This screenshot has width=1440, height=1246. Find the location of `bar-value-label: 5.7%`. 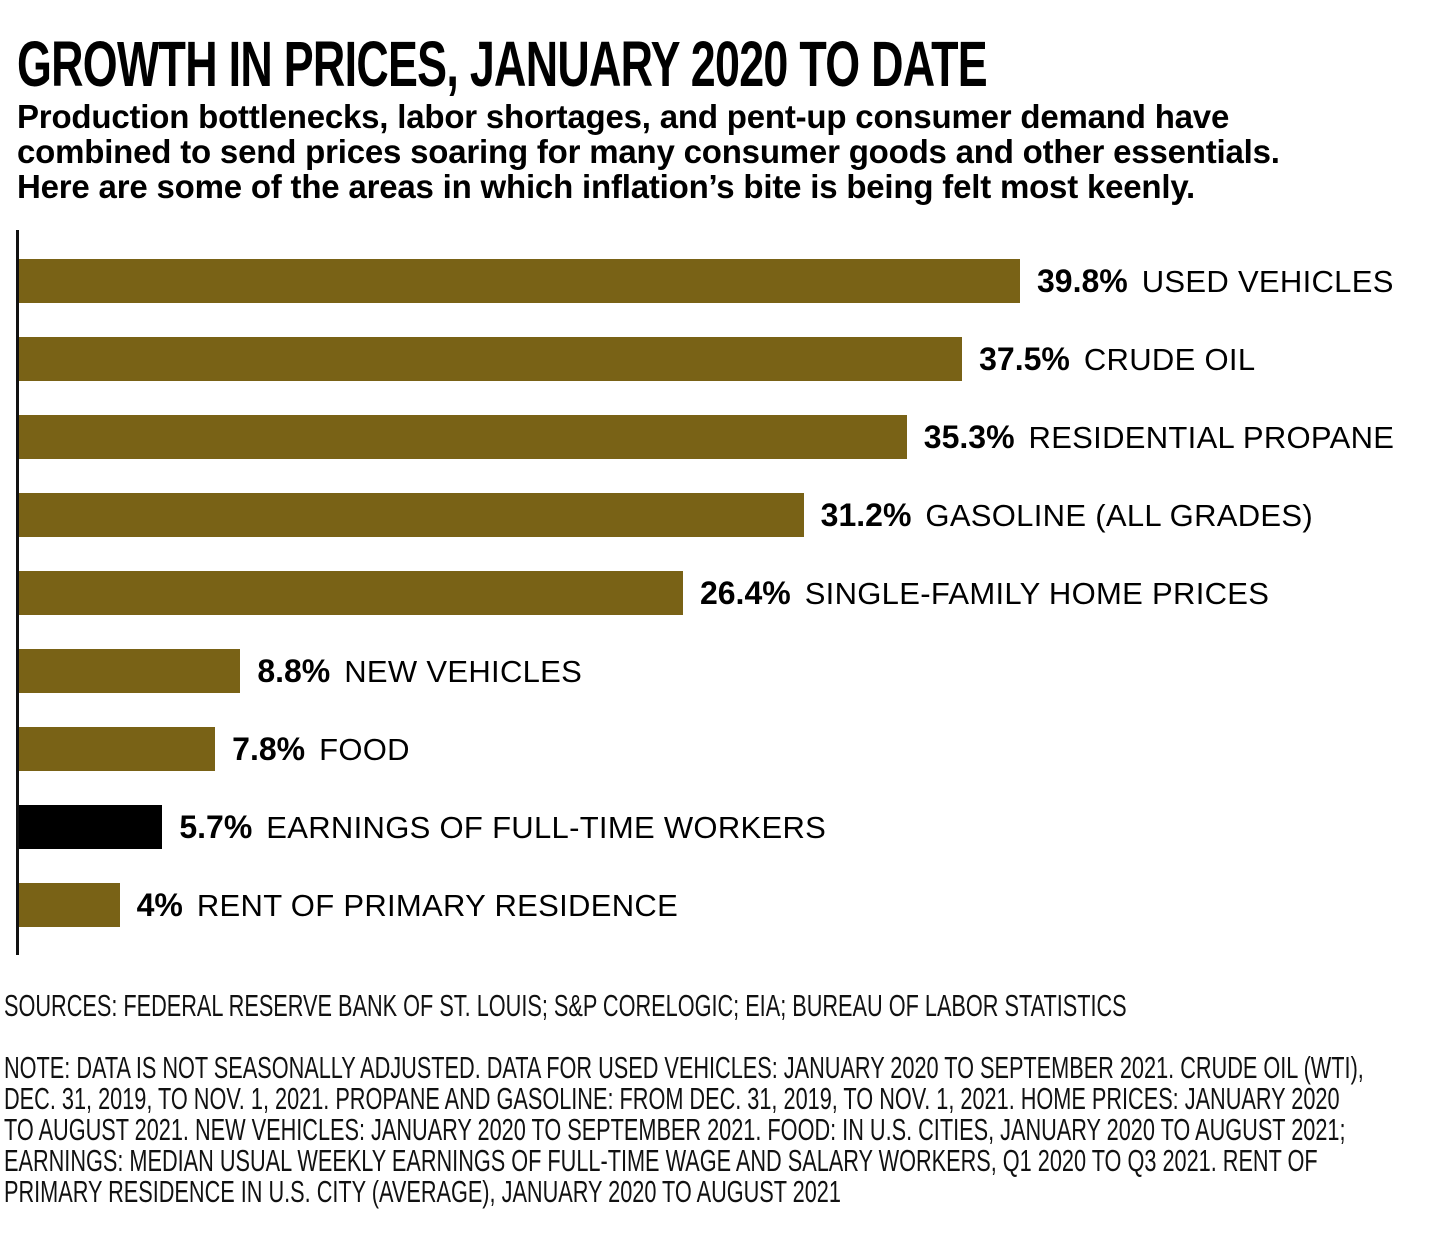

bar-value-label: 5.7% is located at coordinates (216, 826).